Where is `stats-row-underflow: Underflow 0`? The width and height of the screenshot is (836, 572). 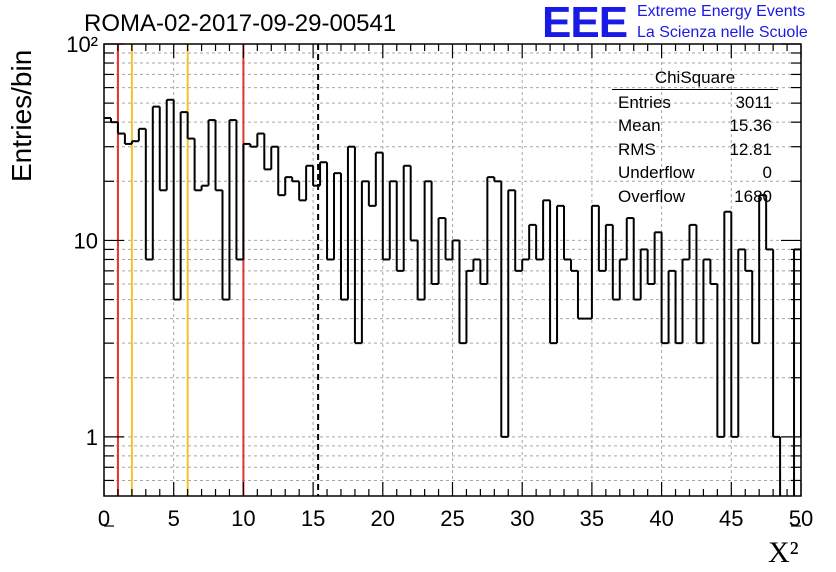
stats-row-underflow: Underflow 0 is located at coordinates (695, 172).